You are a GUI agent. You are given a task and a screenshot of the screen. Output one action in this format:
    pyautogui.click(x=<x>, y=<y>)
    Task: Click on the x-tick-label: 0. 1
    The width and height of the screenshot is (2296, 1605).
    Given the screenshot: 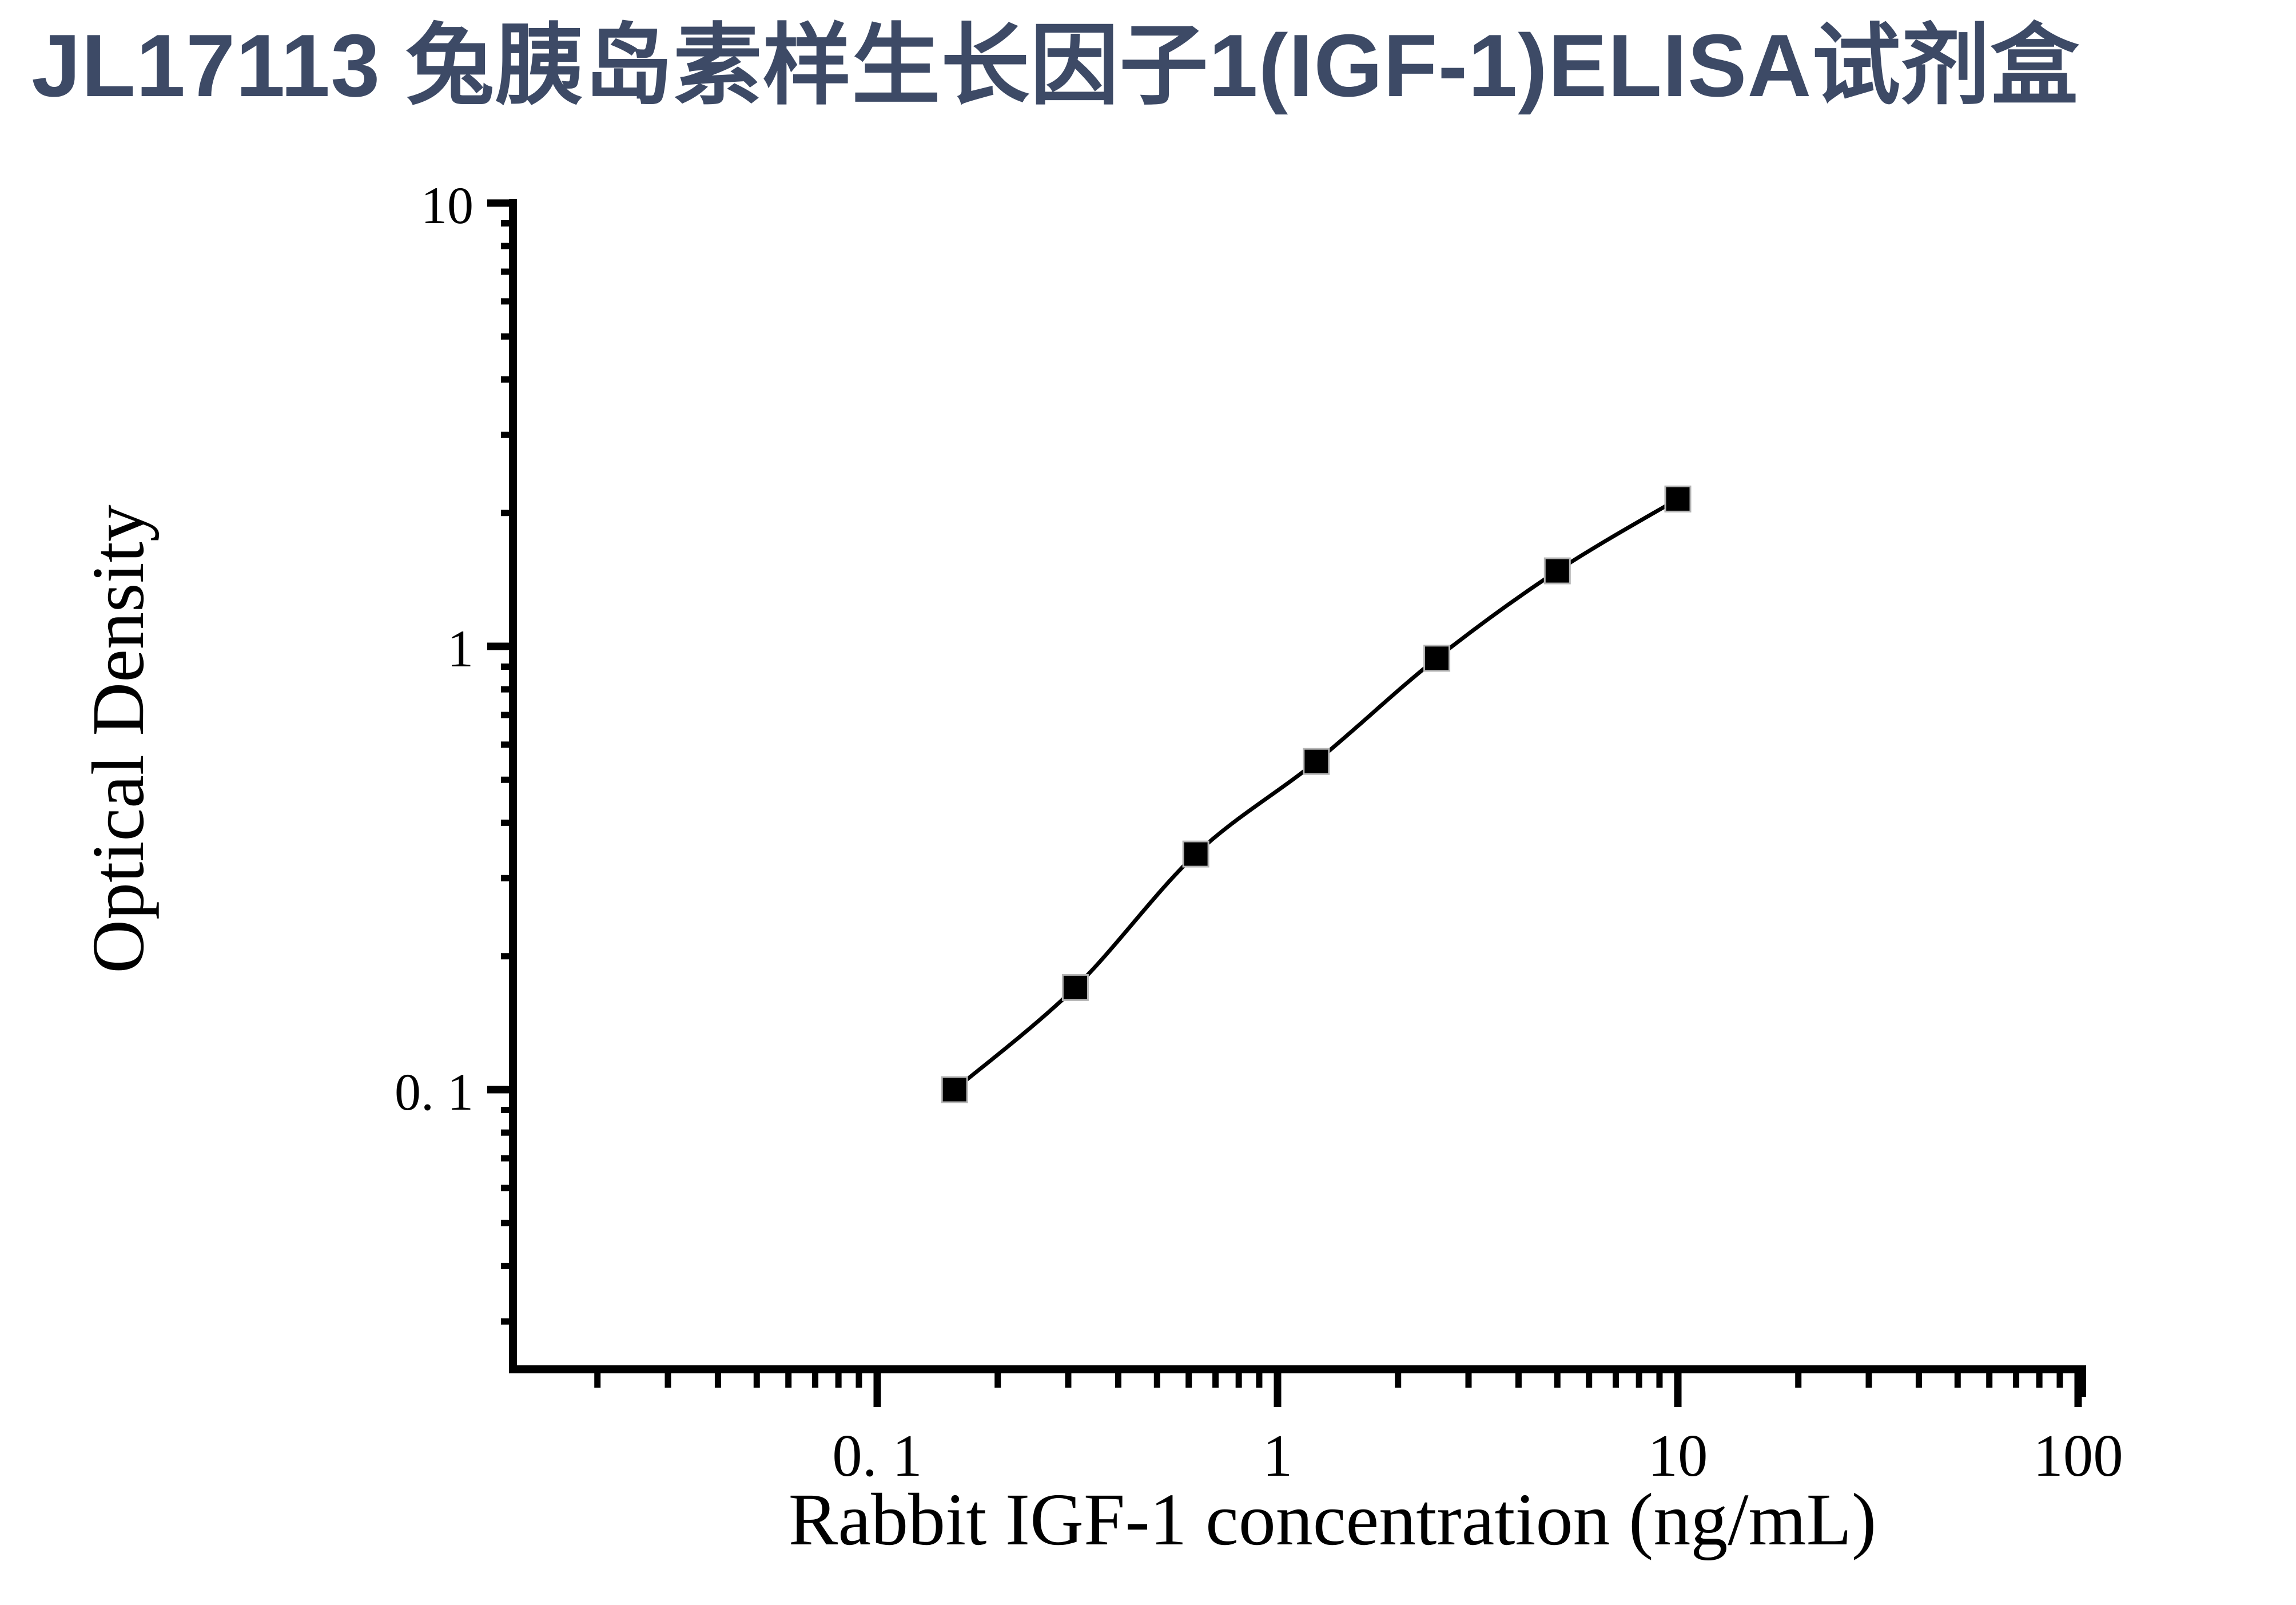 What is the action you would take?
    pyautogui.click(x=877, y=1455)
    